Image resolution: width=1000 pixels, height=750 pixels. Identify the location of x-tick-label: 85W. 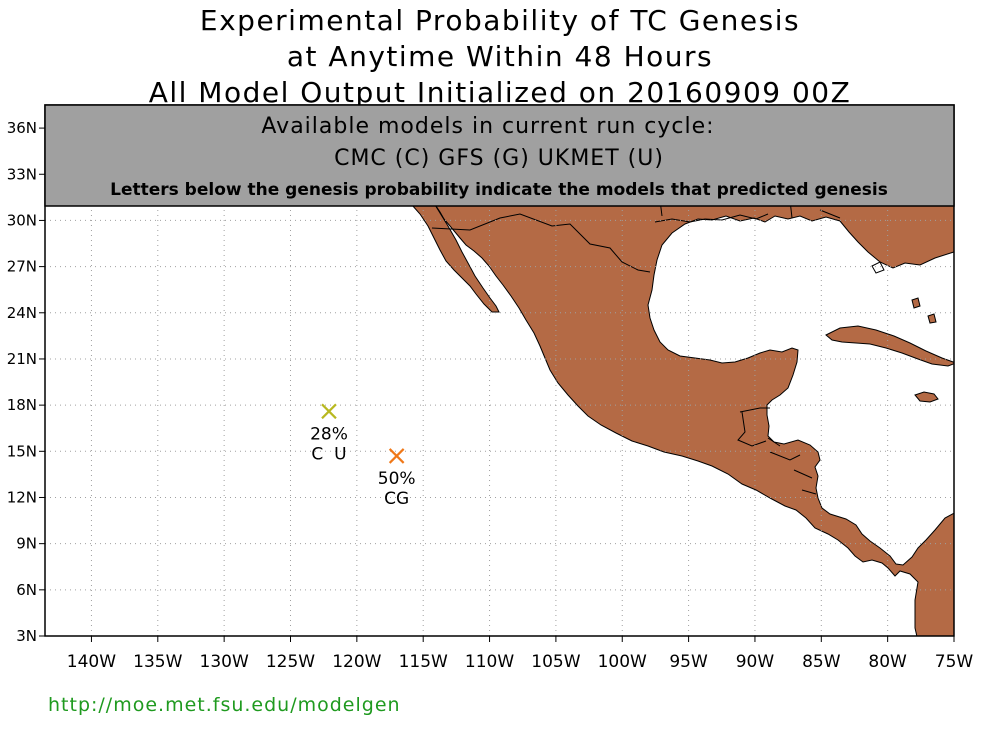
(821, 662).